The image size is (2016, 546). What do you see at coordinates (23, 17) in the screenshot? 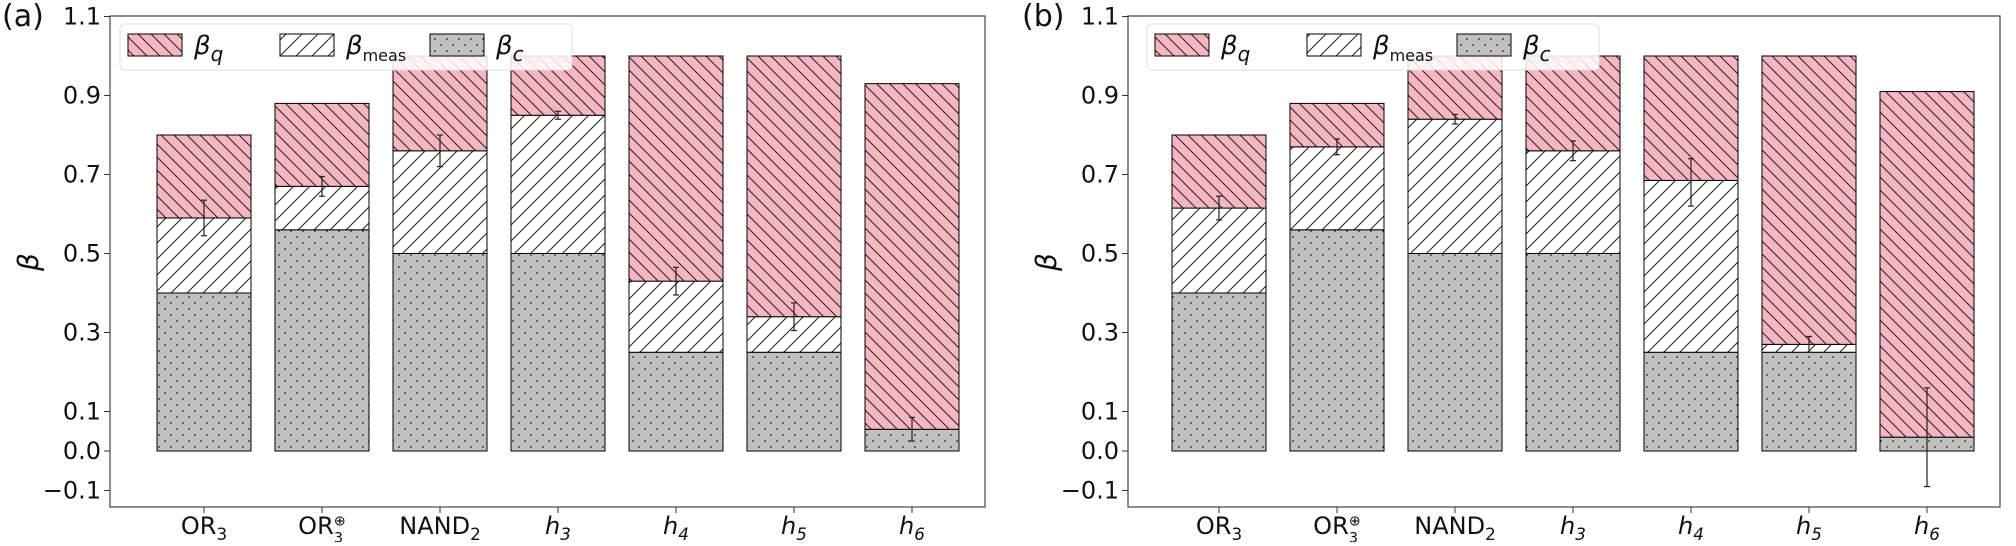
I see `panel-label: (a)` at bounding box center [23, 17].